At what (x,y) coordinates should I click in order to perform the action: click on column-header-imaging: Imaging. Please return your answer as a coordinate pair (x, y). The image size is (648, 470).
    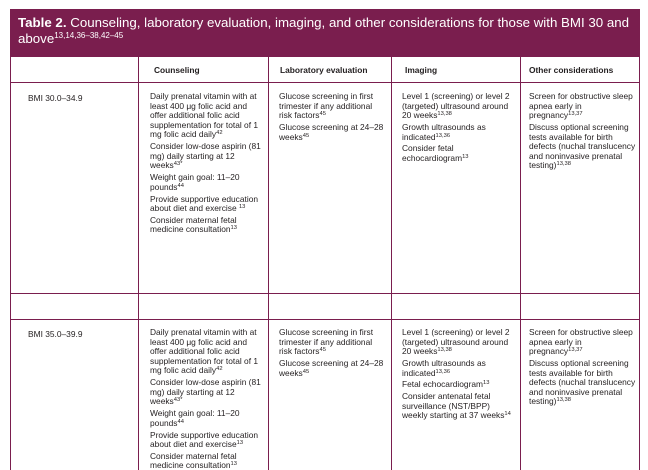
    Looking at the image, I should click on (421, 70).